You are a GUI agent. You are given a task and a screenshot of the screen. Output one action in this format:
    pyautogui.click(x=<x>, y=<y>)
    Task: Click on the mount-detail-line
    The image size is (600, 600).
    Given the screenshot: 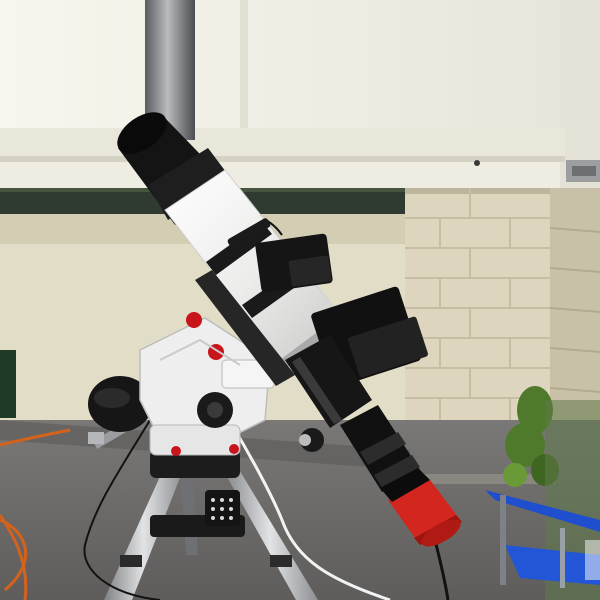 What is the action you would take?
    pyautogui.click(x=200, y=352)
    